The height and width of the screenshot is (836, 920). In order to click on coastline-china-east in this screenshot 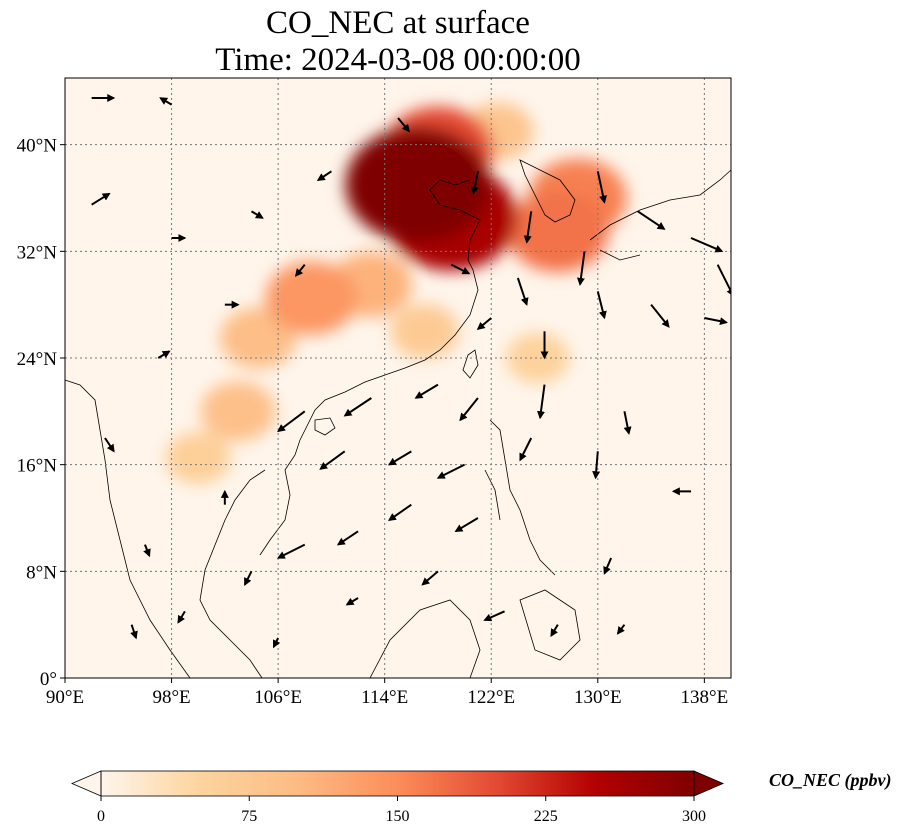, I will do `click(369, 412)`.